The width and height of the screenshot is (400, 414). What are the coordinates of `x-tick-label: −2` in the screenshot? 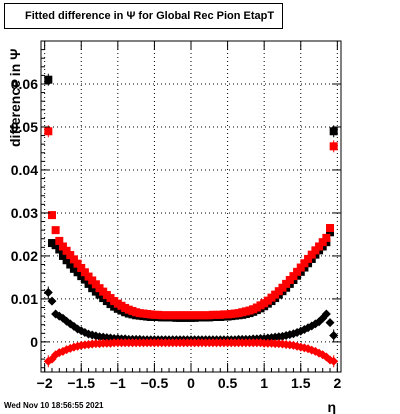 It's located at (45, 383).